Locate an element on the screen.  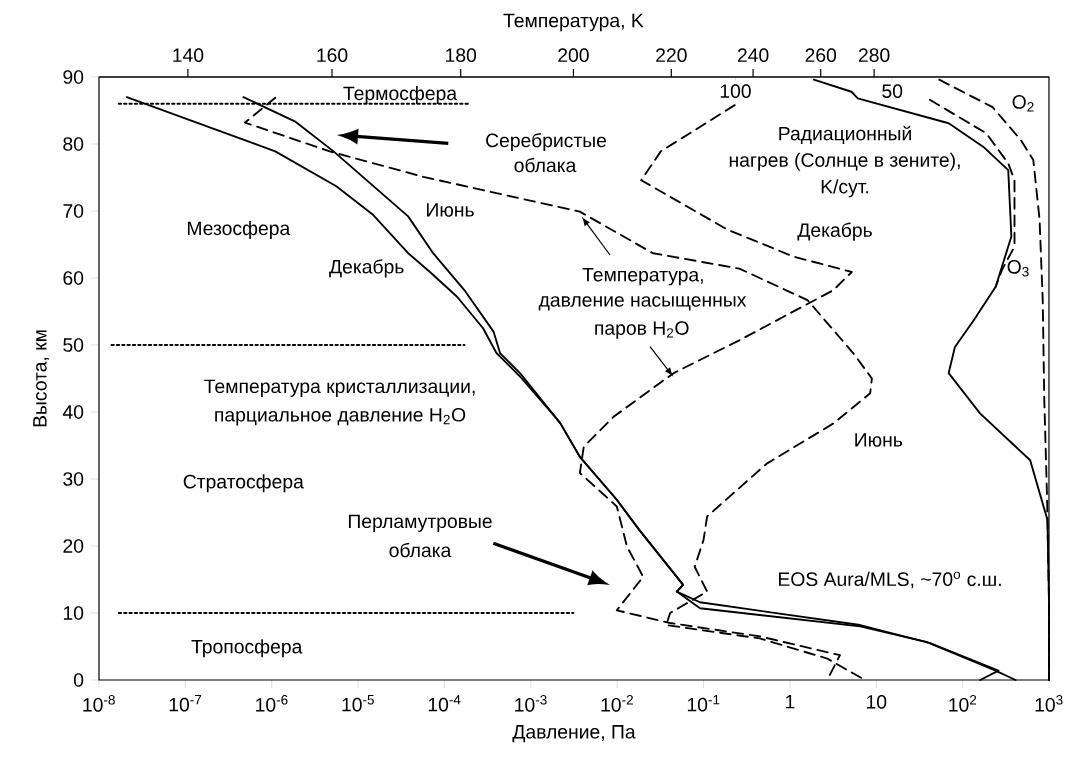
annotation: парциальное давление H$_{2}$O is located at coordinates (340, 416).